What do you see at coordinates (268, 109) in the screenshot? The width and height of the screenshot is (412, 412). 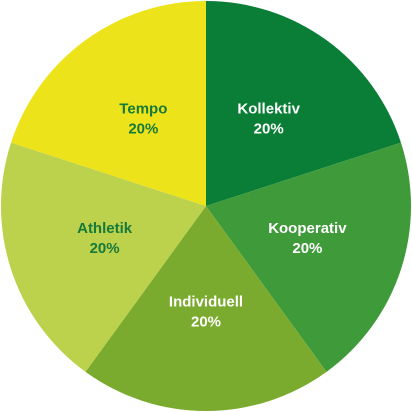 I see `slice-label-kollektiv: Kollektiv` at bounding box center [268, 109].